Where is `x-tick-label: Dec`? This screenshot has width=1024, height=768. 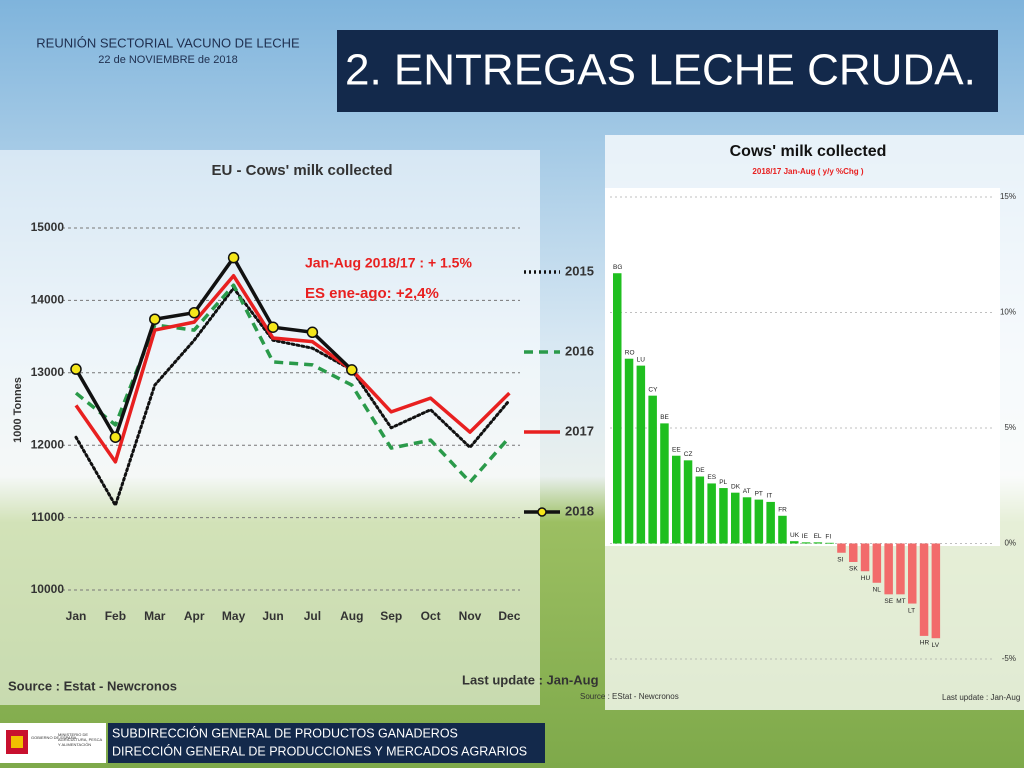 x-tick-label: Dec is located at coordinates (509, 616).